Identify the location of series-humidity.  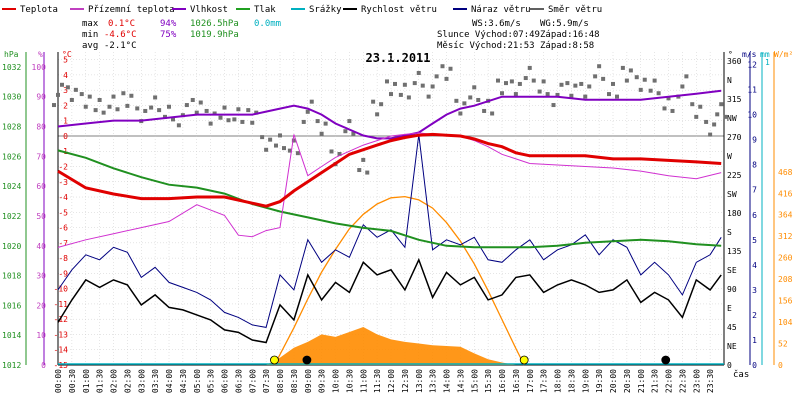
(389, 114).